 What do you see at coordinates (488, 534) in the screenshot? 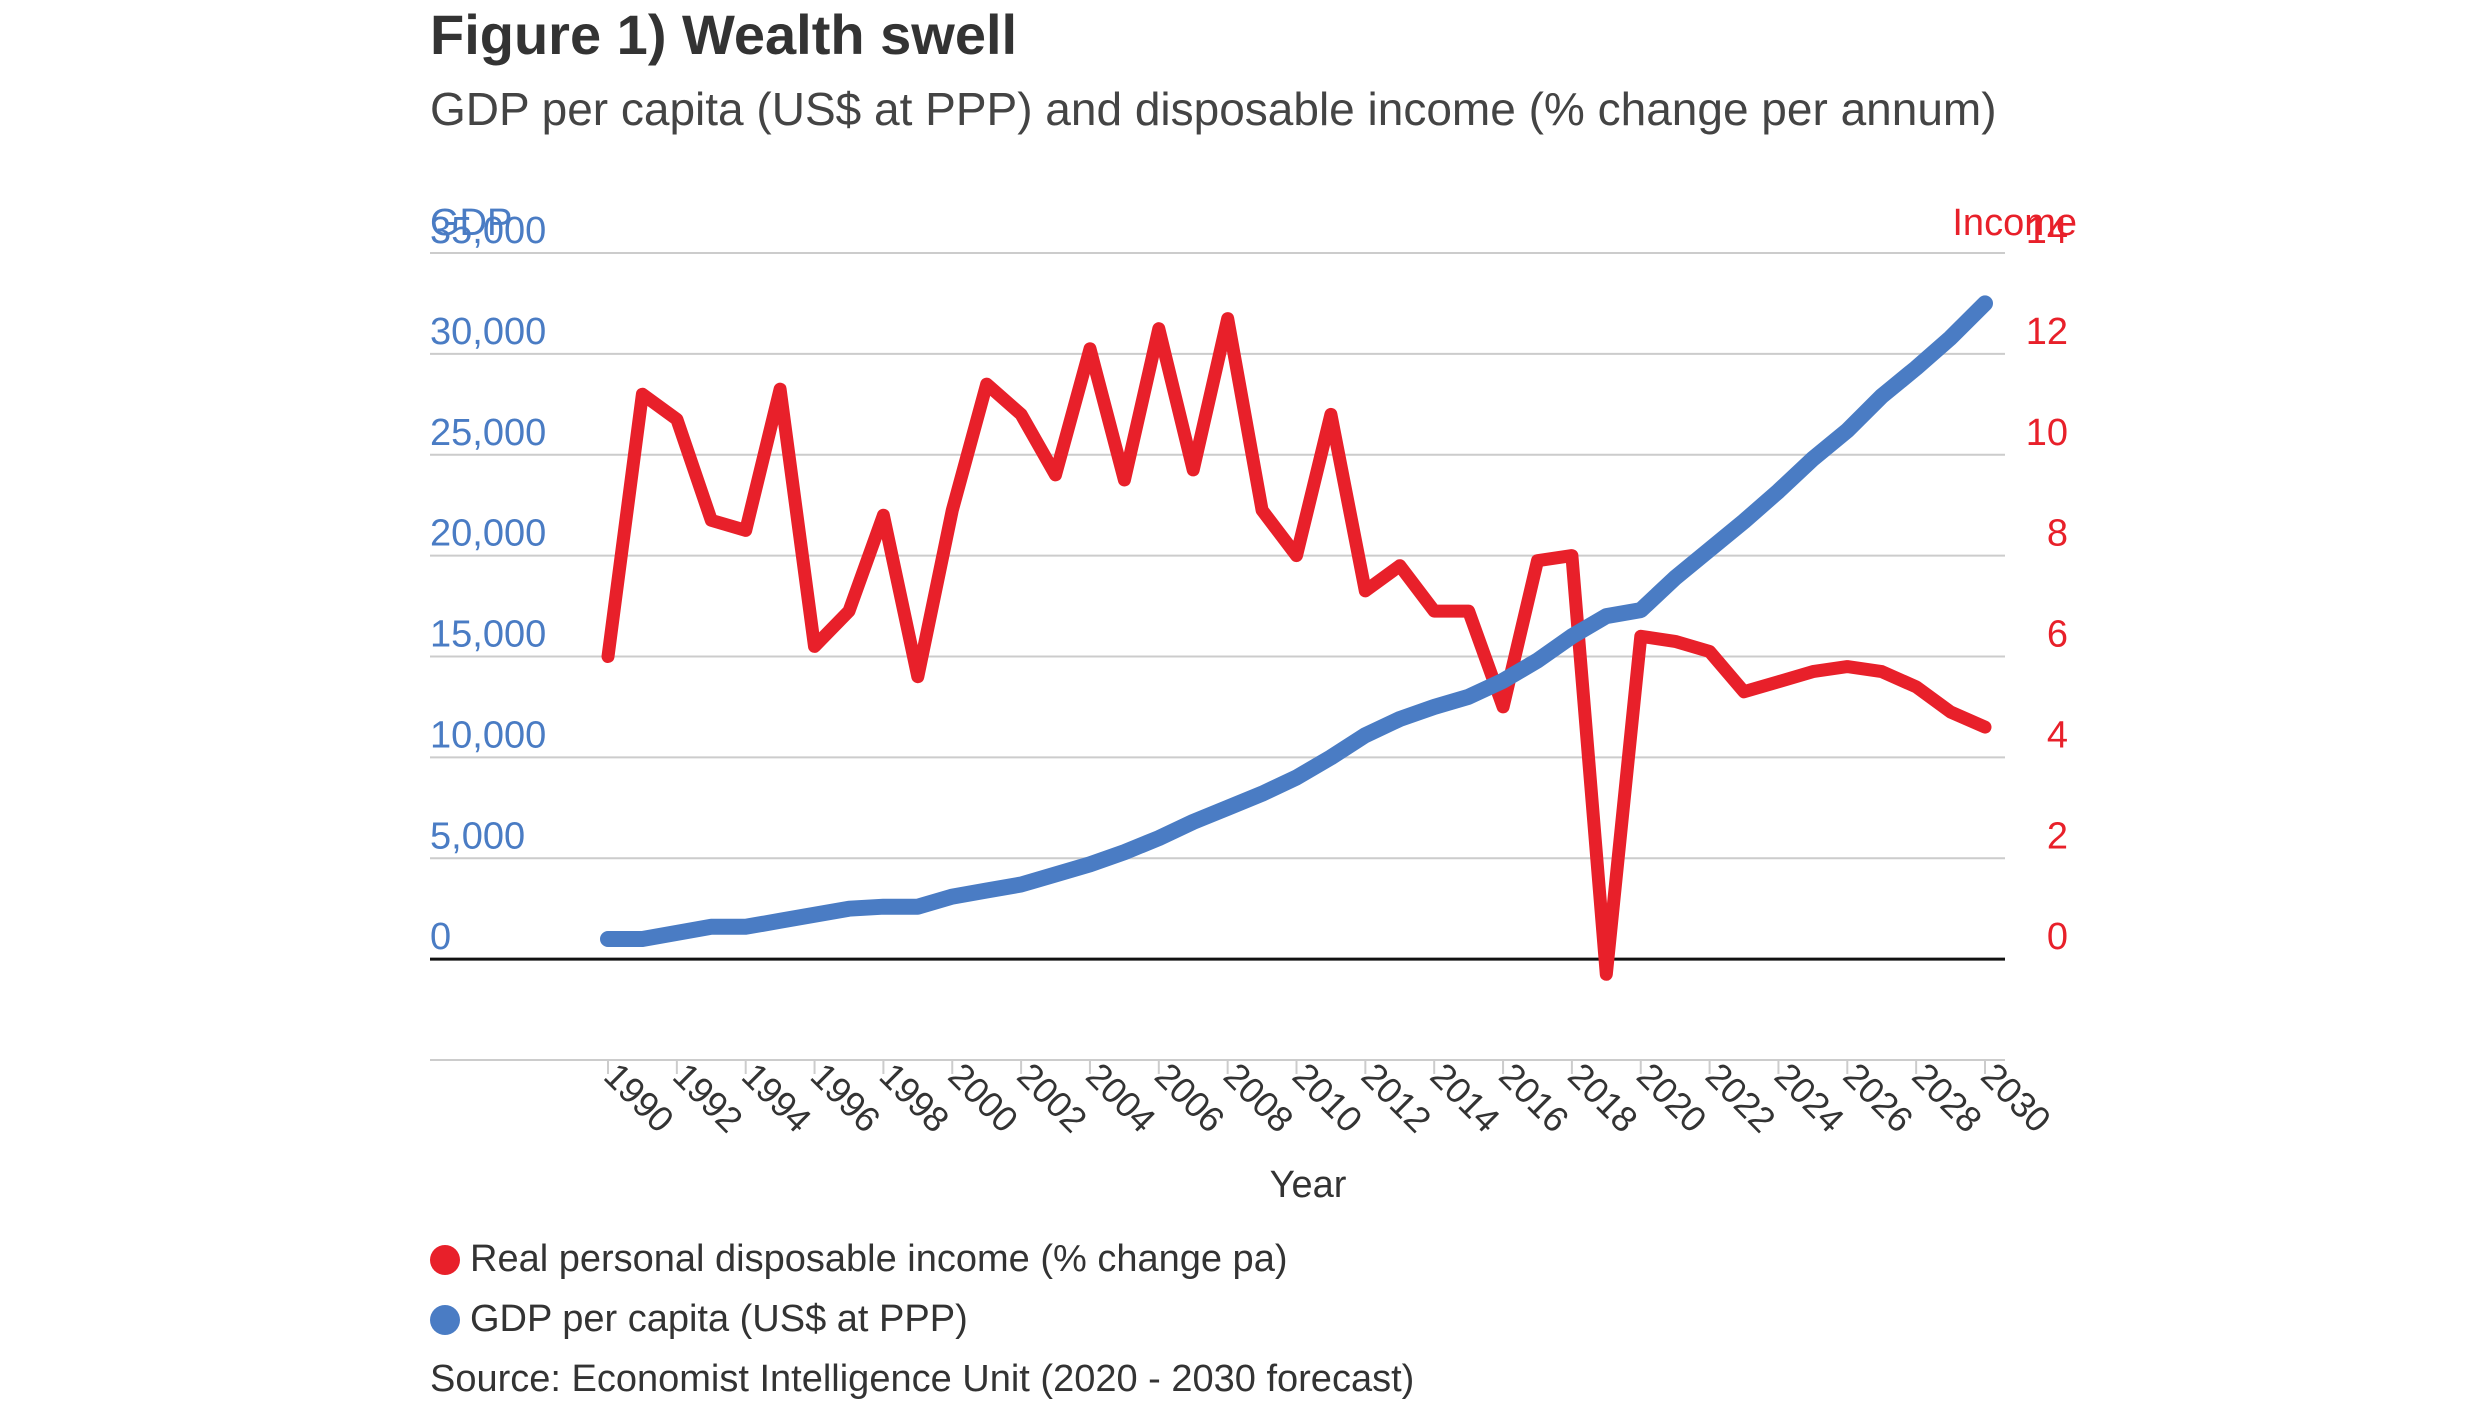
I see `left-tick-label: 20,000` at bounding box center [488, 534].